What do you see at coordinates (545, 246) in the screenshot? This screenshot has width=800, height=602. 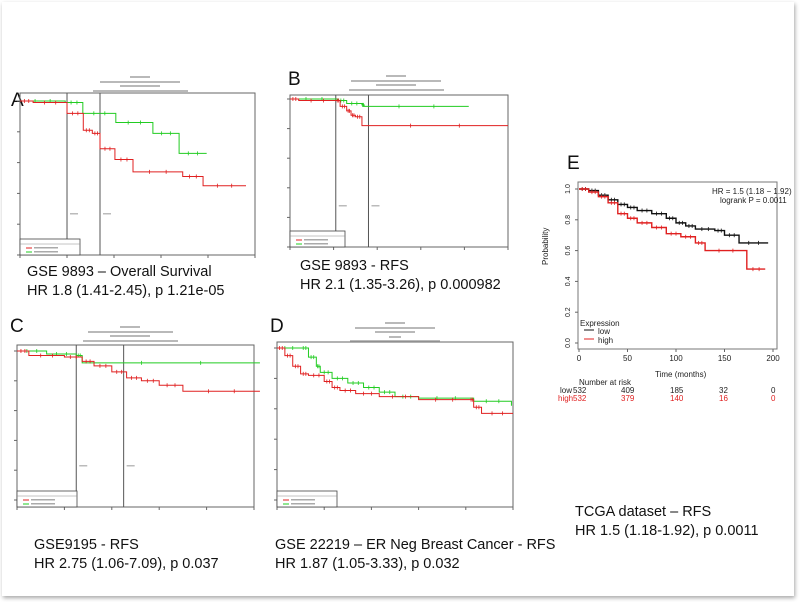 I see `y-axis-label: Probability` at bounding box center [545, 246].